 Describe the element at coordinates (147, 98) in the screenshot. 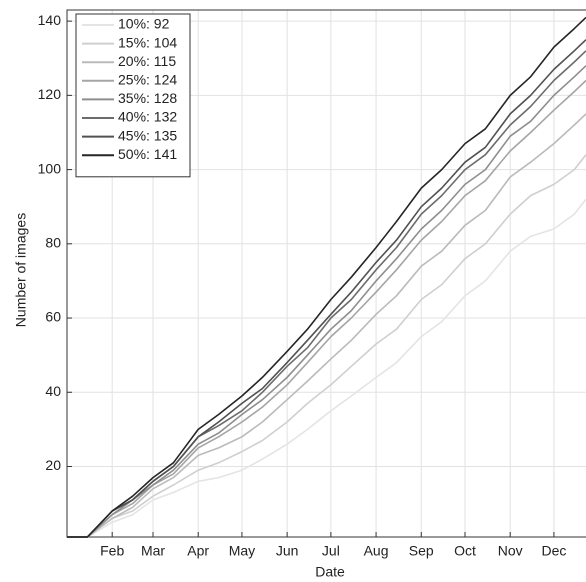

I see `legend-label: 35%: 128` at that location.